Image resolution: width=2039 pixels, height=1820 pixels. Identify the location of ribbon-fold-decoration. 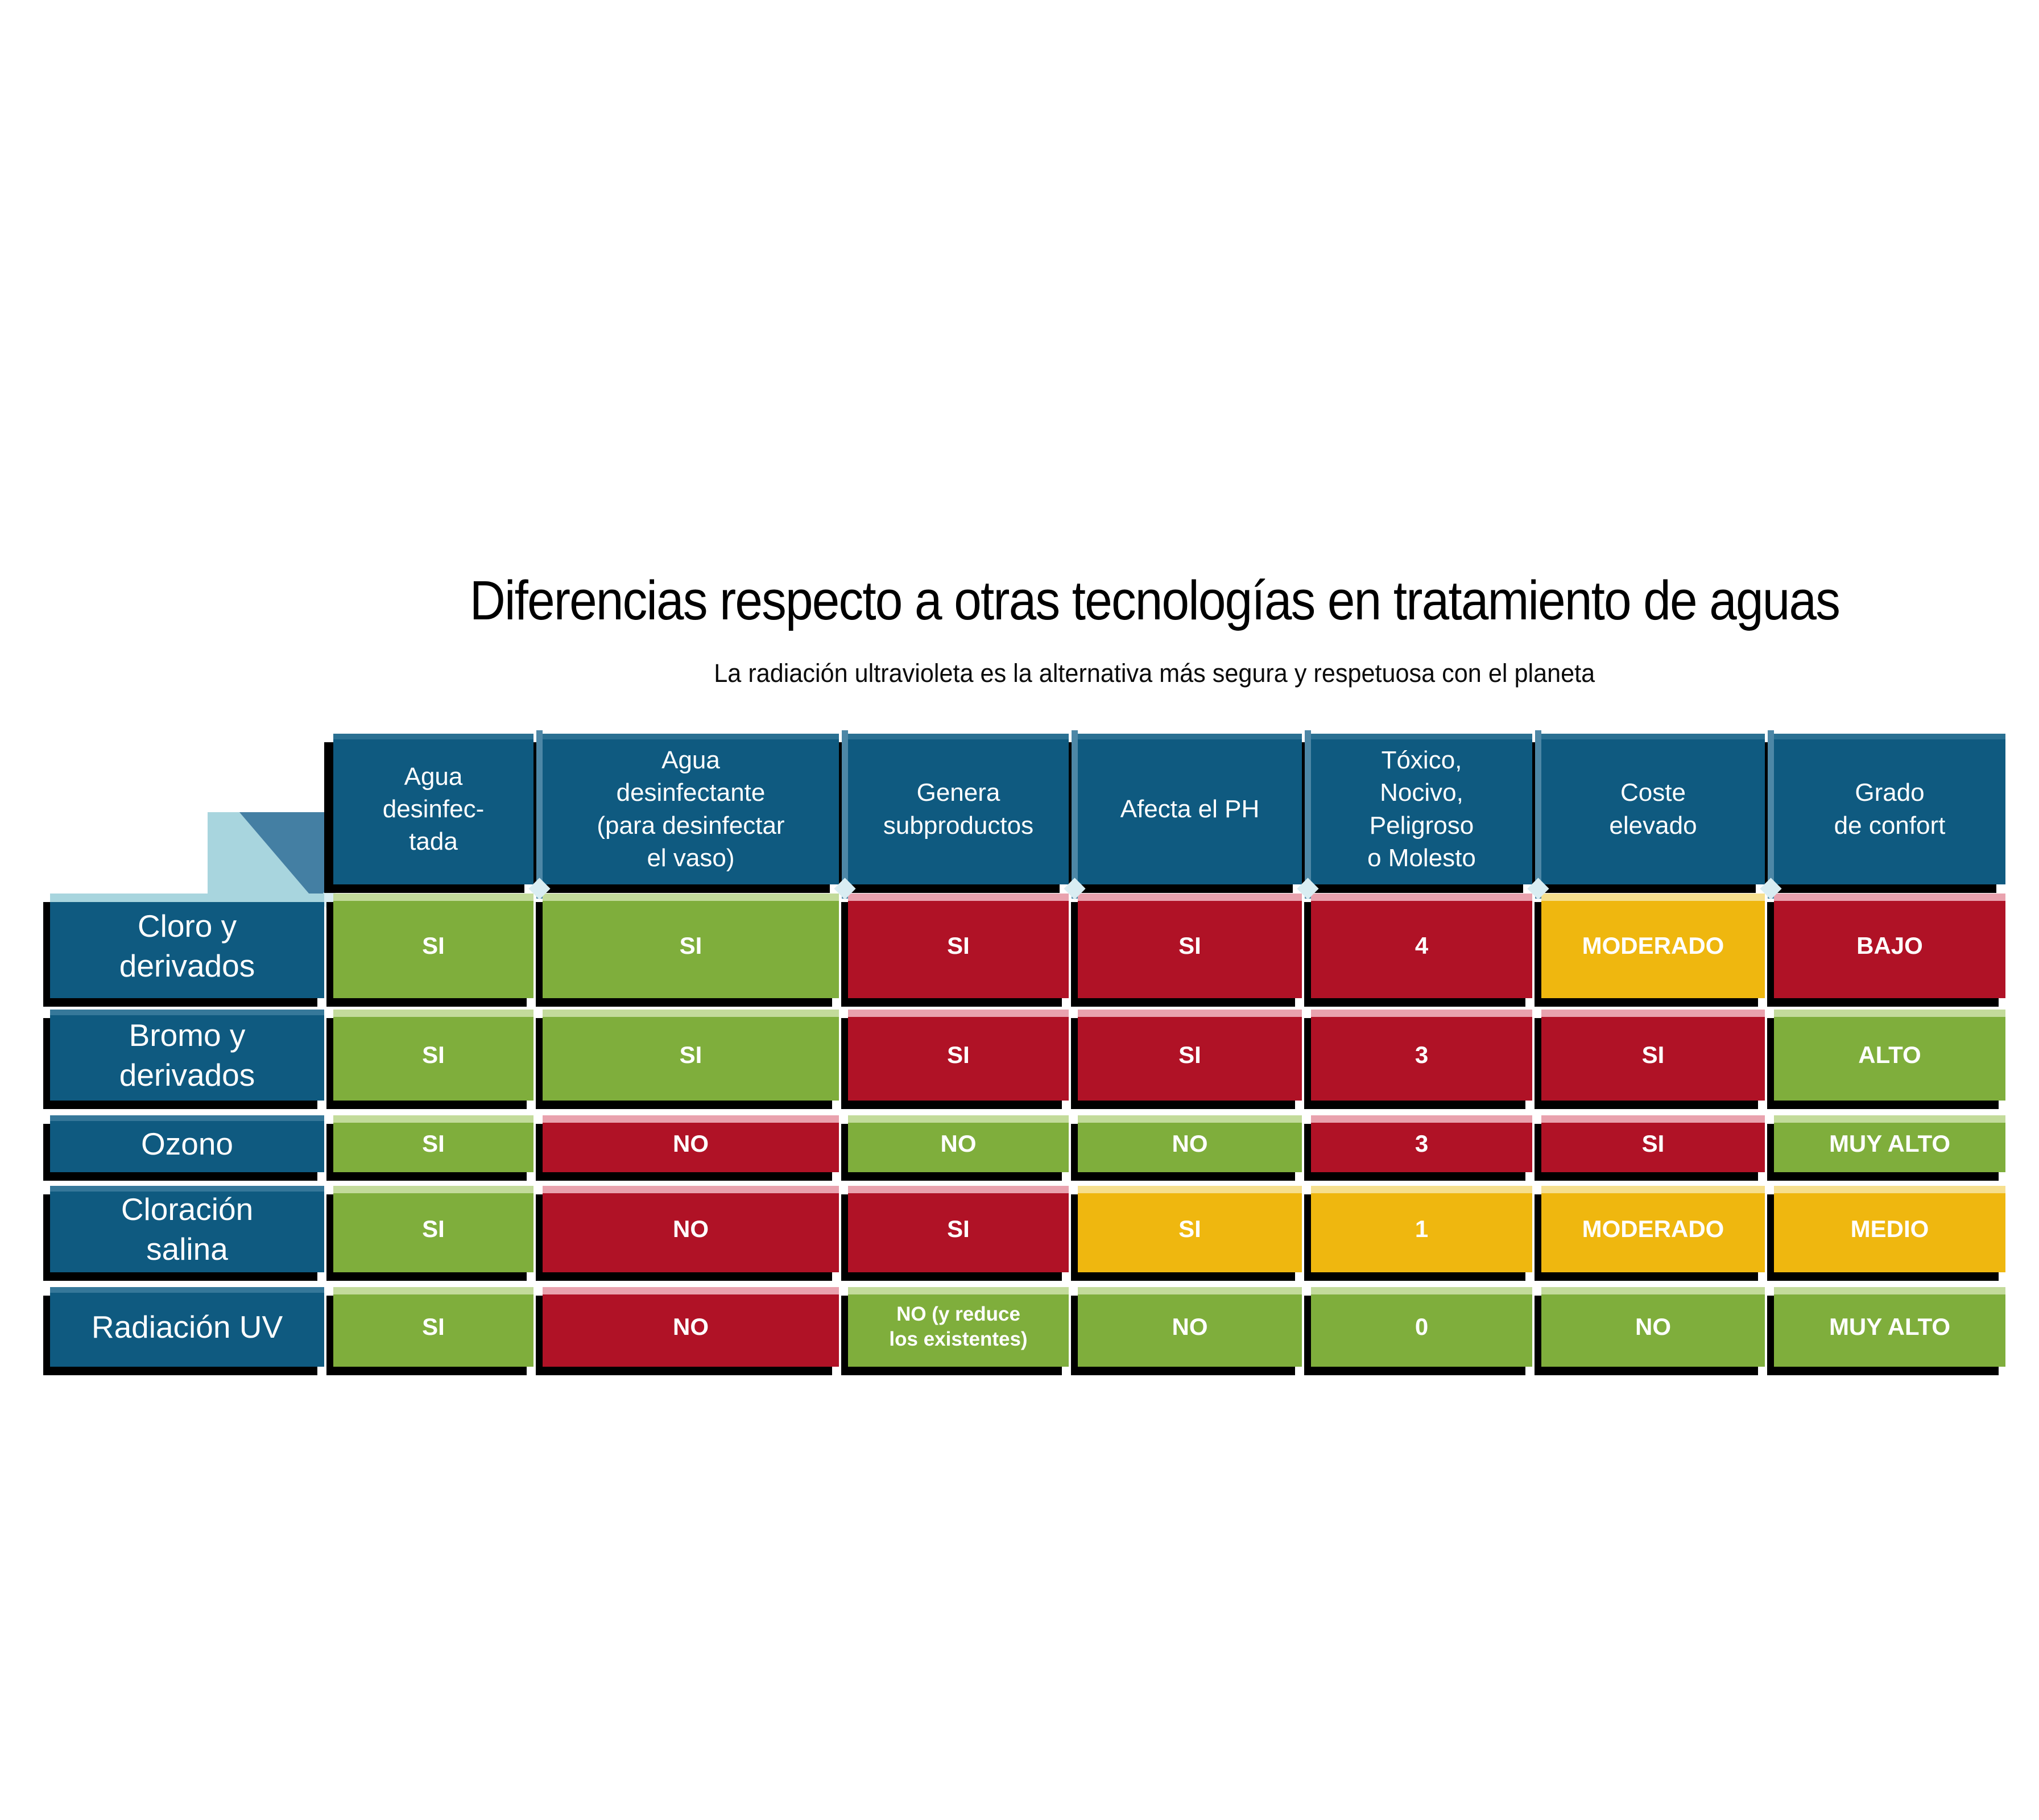
(275, 862).